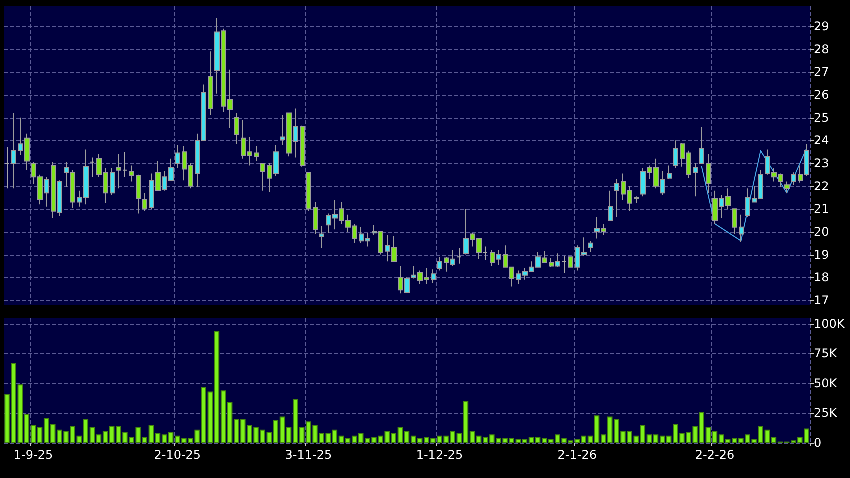 The height and width of the screenshot is (478, 850). I want to click on x-tick-label: 1-12-25, so click(440, 455).